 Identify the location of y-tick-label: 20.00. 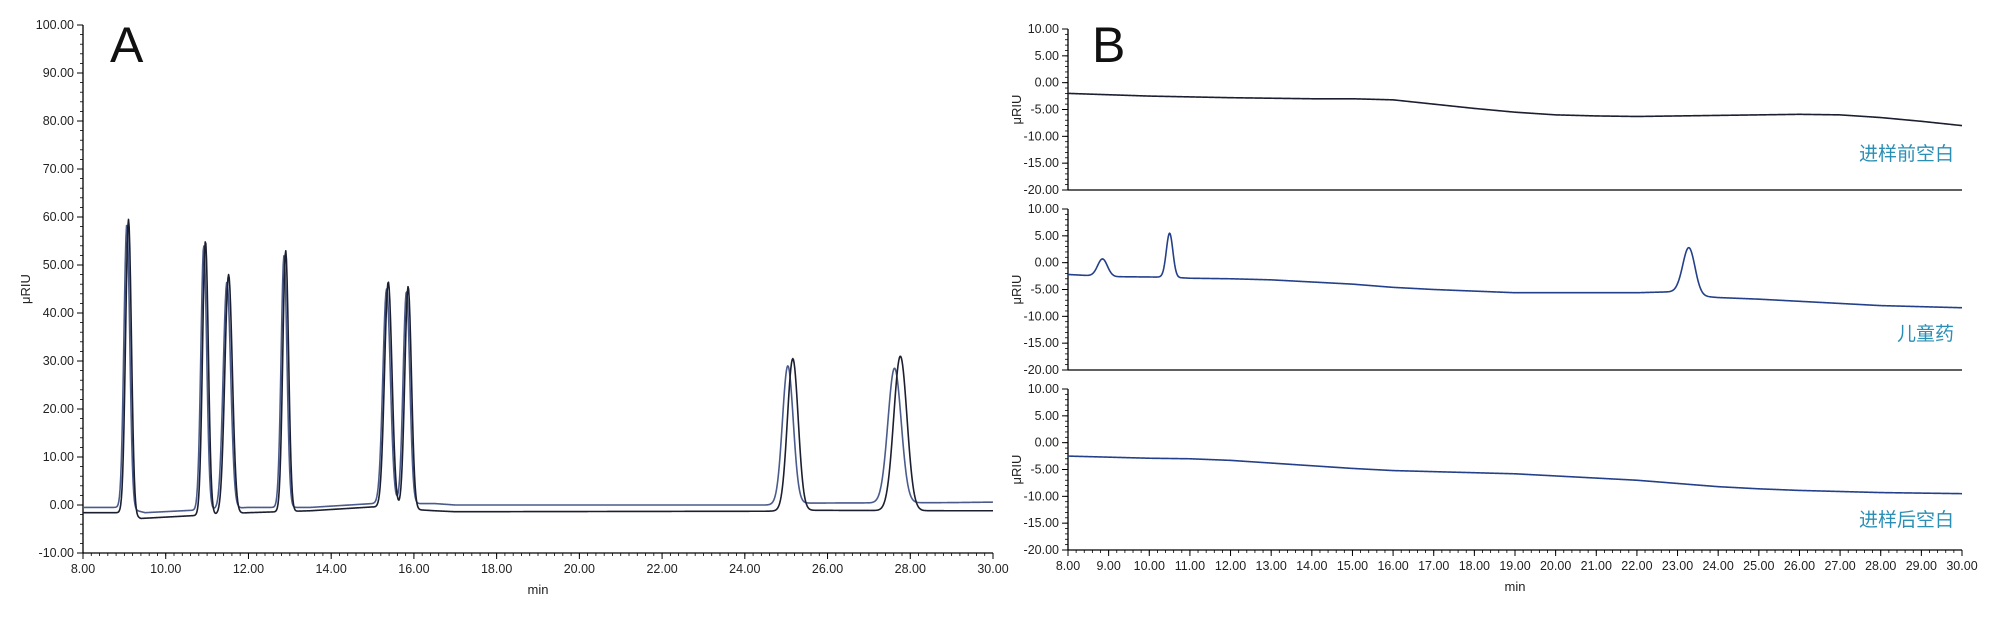
(58, 409).